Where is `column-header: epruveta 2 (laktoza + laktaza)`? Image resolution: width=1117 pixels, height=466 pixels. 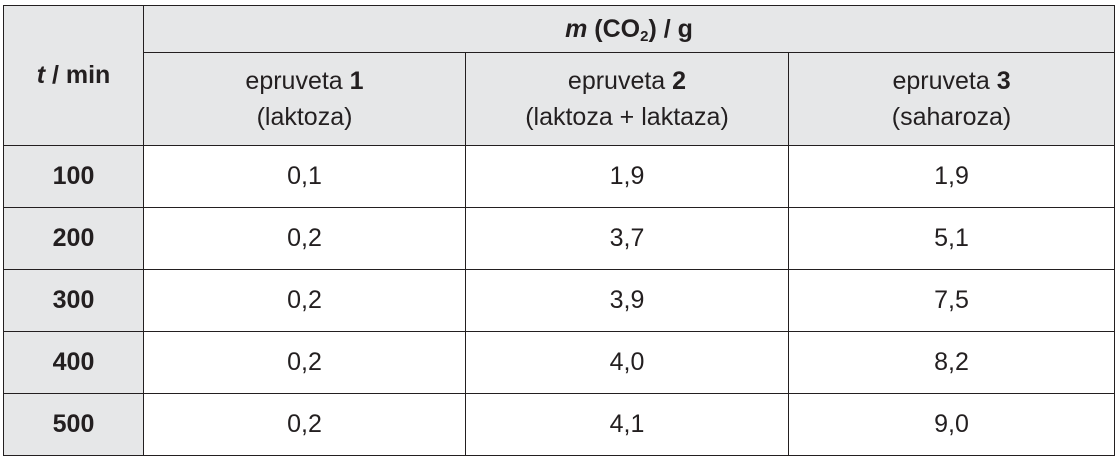
column-header: epruveta 2 (laktoza + laktaza) is located at coordinates (627, 99).